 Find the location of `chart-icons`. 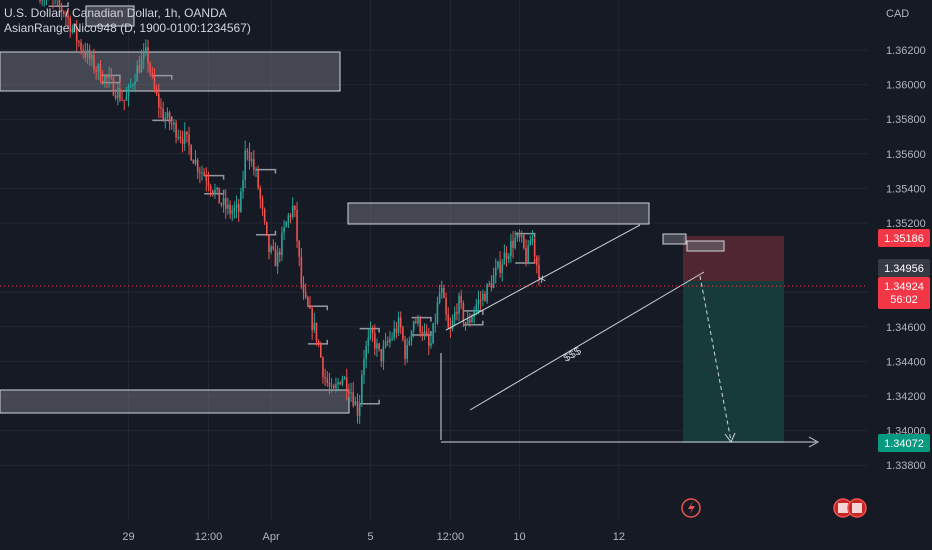

chart-icons is located at coordinates (774, 508).